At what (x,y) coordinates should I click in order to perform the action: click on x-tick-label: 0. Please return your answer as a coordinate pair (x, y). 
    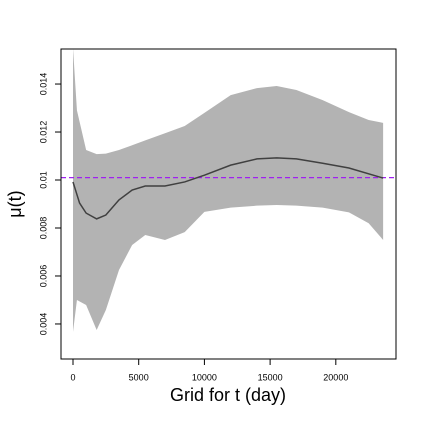
    Looking at the image, I should click on (72, 377).